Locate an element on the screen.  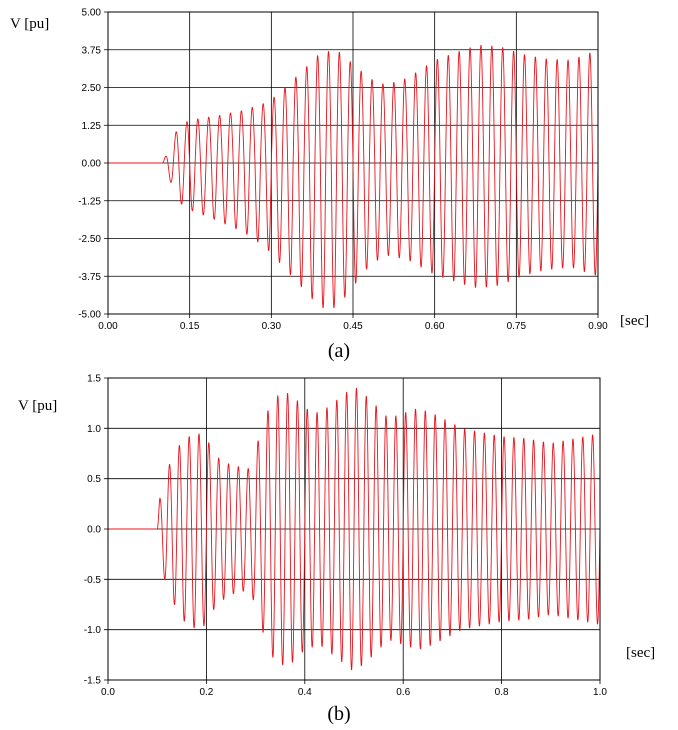
chart-a-x-tick-label: 0.15 is located at coordinates (190, 326).